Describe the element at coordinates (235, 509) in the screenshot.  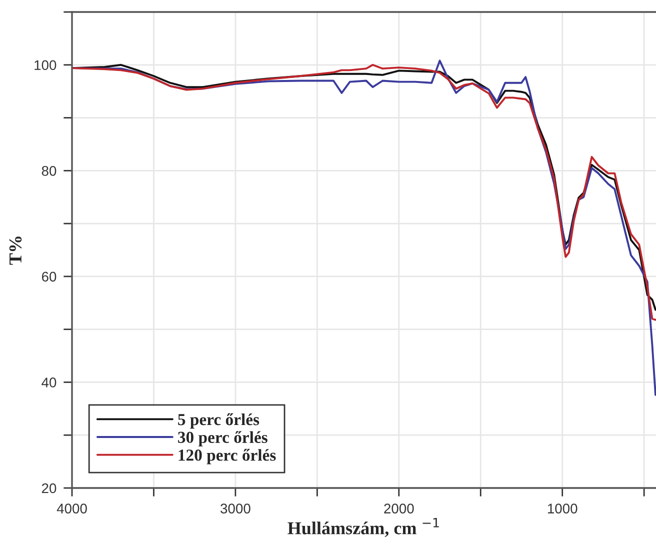
I see `x-tick-label: 3000` at that location.